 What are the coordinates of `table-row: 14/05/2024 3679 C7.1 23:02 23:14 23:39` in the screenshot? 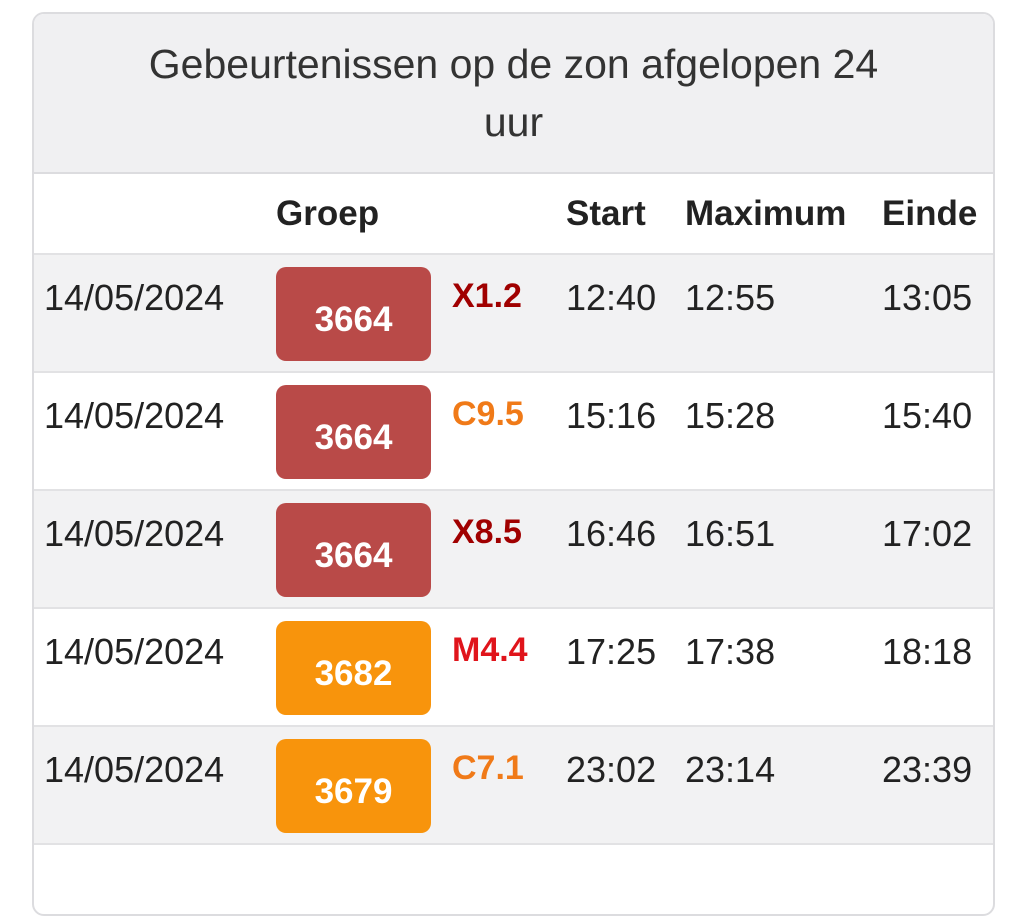 It's located at (513, 786).